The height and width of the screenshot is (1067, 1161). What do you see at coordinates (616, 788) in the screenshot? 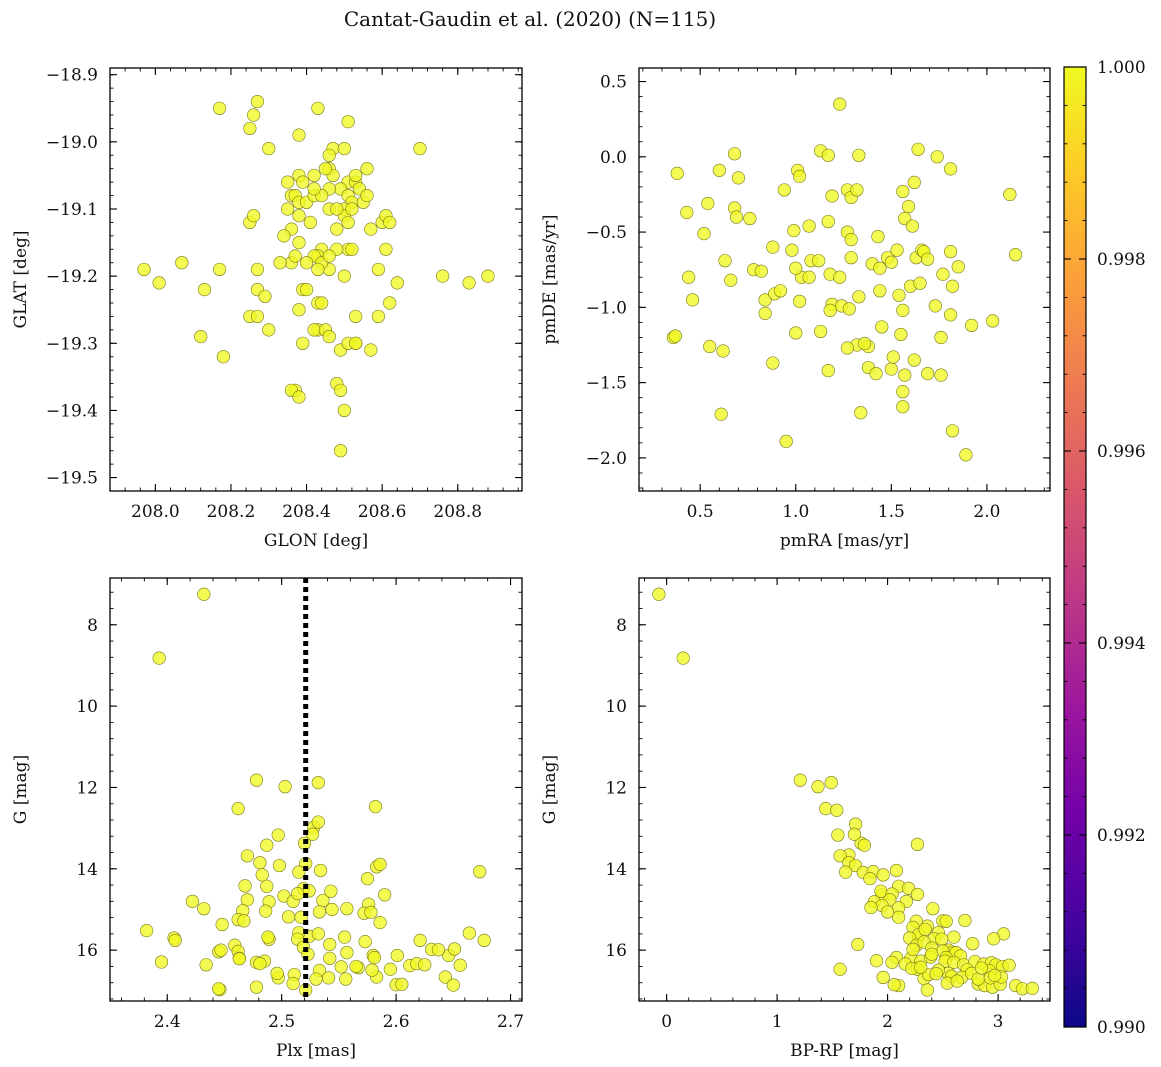
I see `y-tick-label: 12` at bounding box center [616, 788].